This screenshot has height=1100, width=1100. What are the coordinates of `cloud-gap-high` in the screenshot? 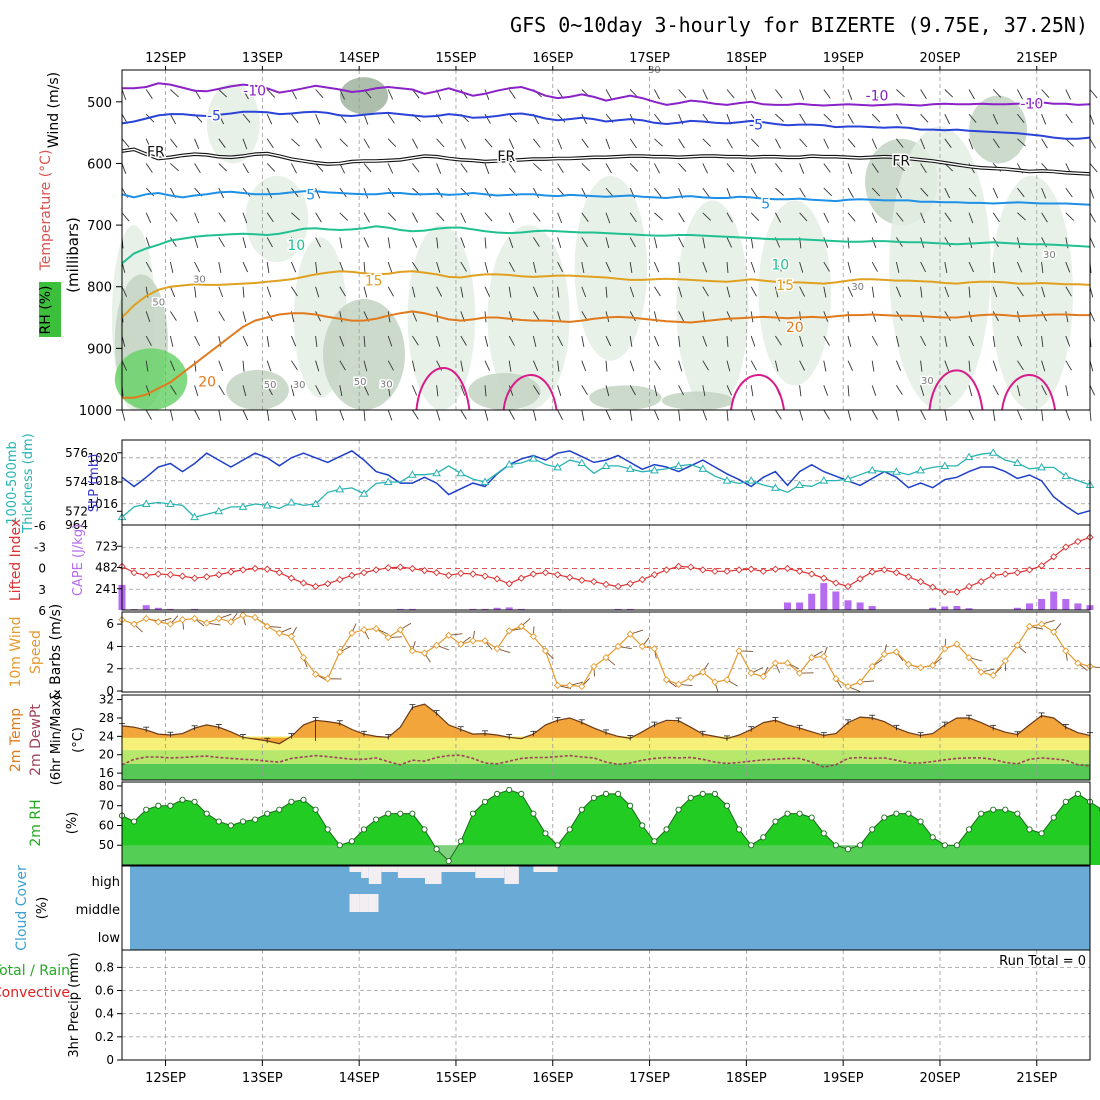 It's located at (389, 869).